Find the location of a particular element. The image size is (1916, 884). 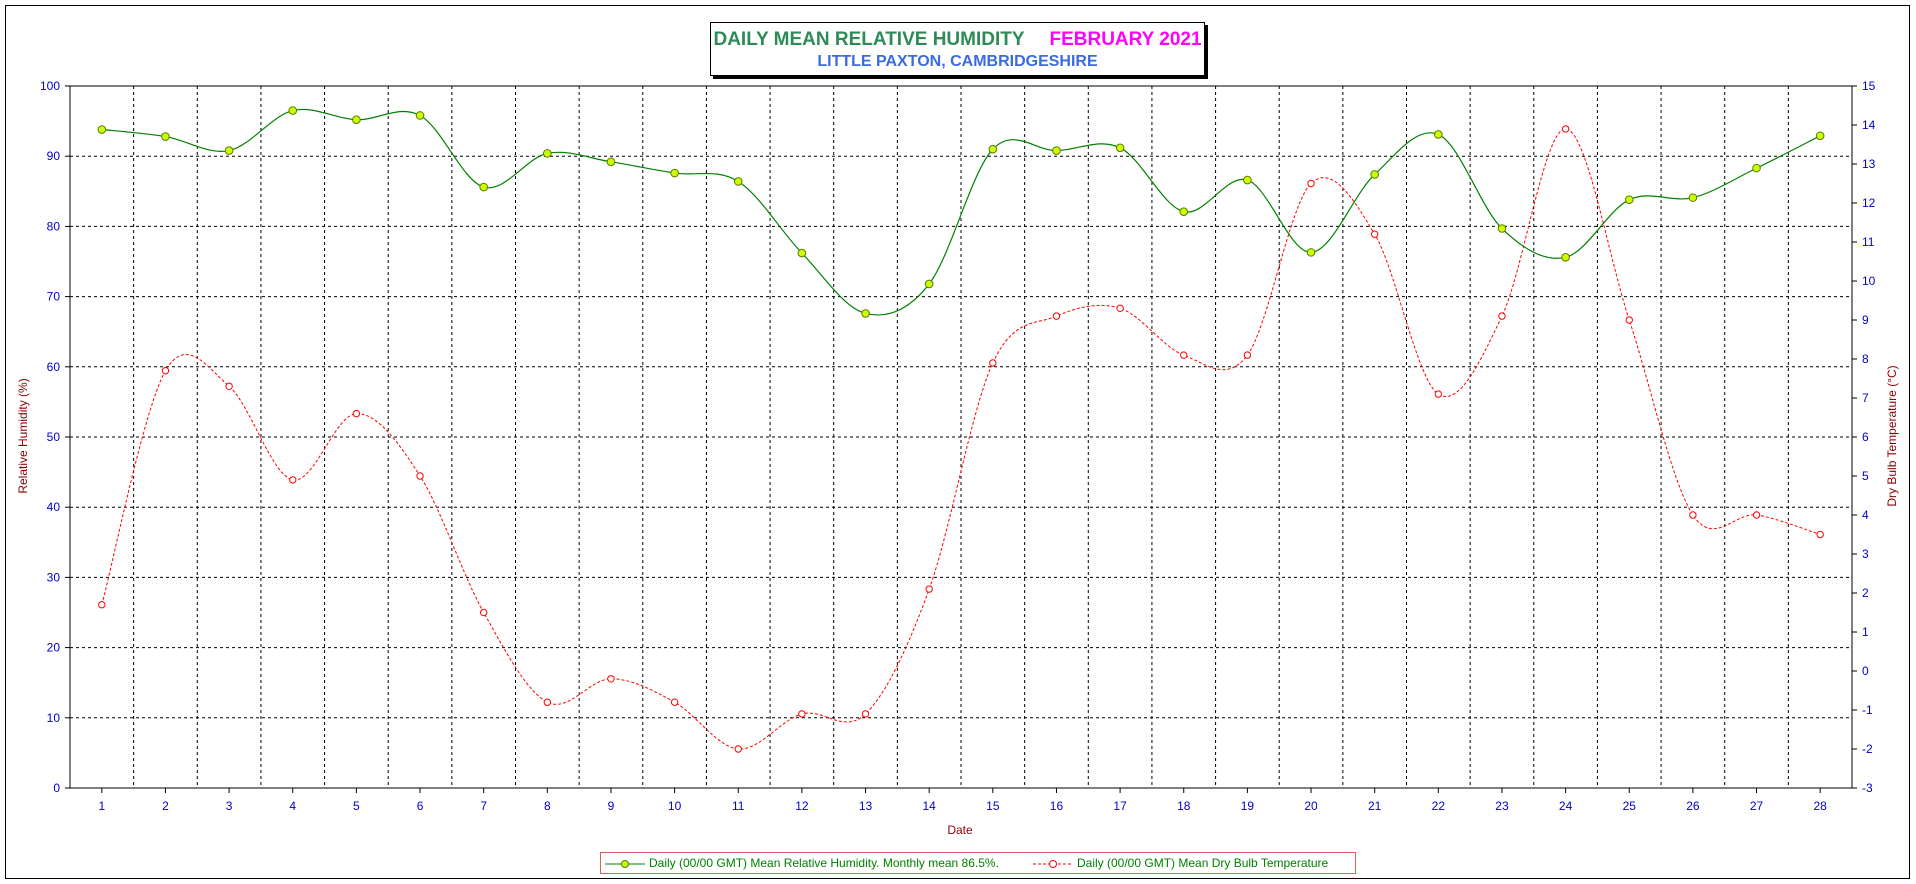

right-tick-label: 4 is located at coordinates (1865, 515).